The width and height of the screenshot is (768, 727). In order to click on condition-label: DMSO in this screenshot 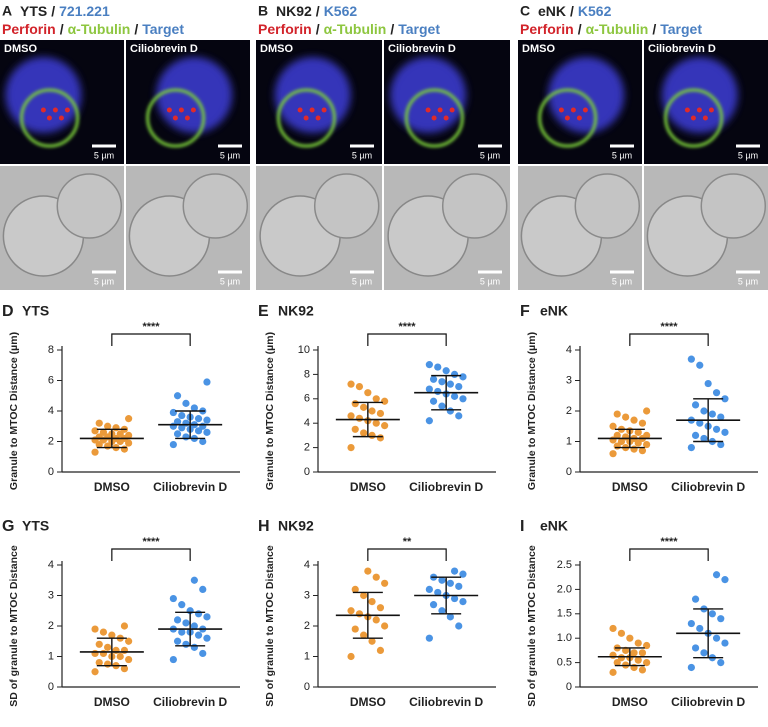, I will do `click(20, 49)`.